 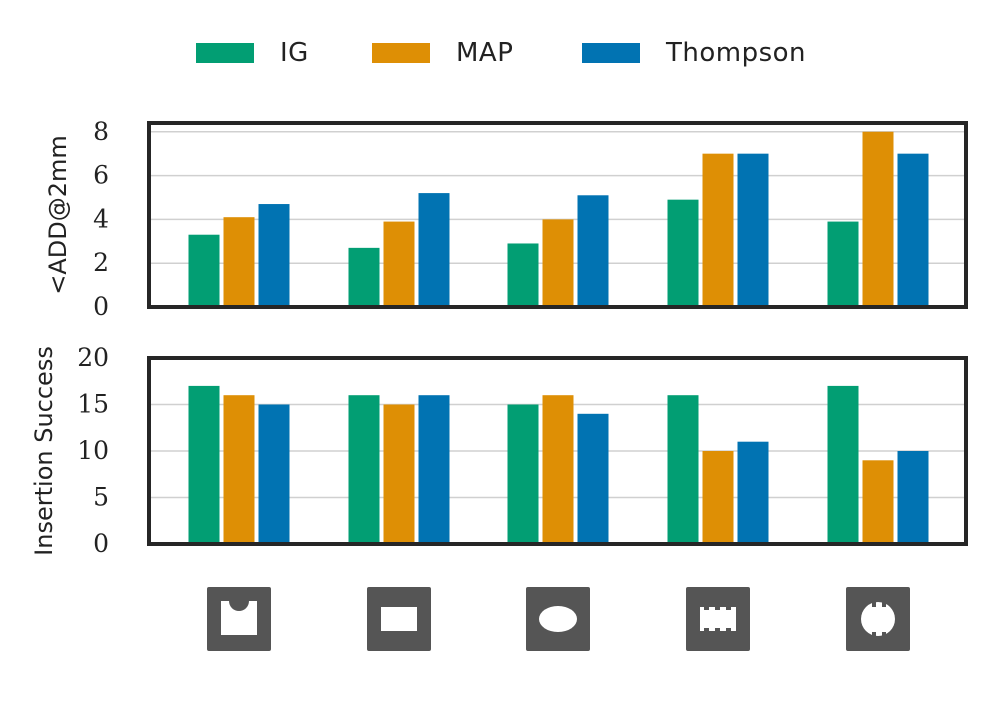 I want to click on y-tick-label: 10, so click(x=93, y=450).